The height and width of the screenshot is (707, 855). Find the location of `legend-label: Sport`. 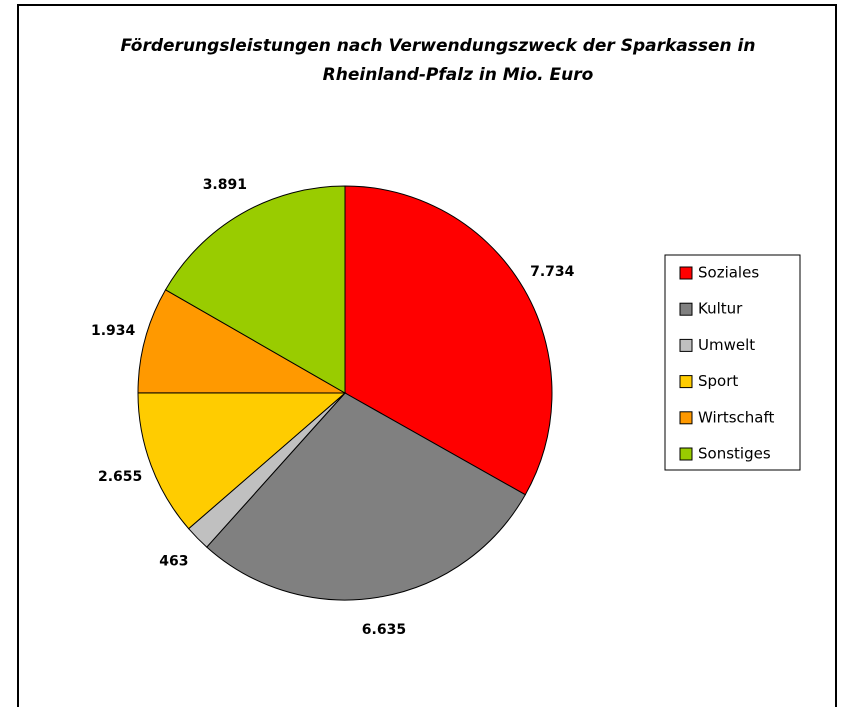

legend-label: Sport is located at coordinates (718, 381).